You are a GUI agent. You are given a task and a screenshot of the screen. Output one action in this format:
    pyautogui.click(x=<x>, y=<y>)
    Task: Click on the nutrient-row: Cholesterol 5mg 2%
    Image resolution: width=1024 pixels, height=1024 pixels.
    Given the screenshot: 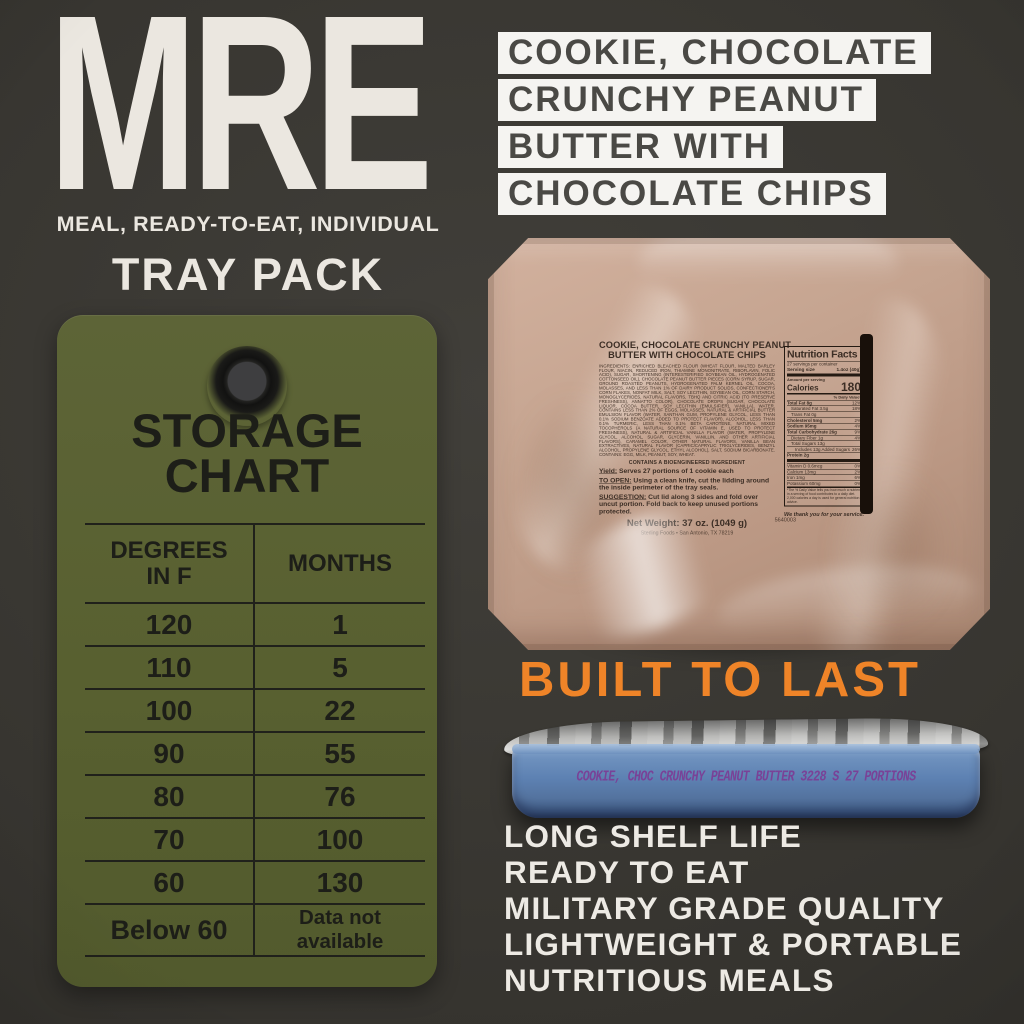 What is the action you would take?
    pyautogui.click(x=824, y=420)
    